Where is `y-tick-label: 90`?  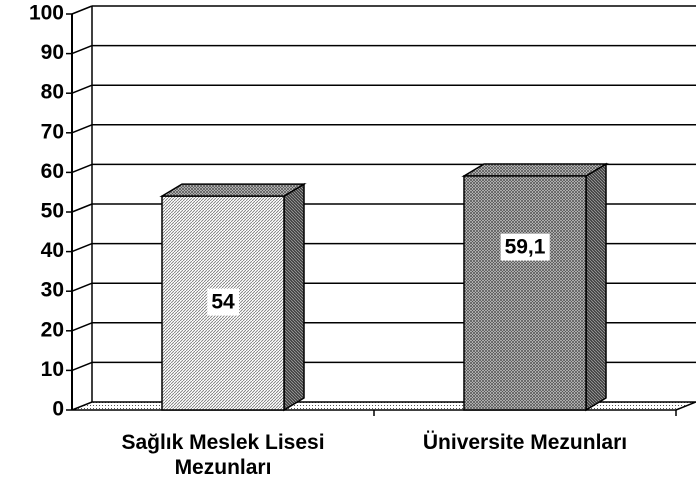 y-tick-label: 90 is located at coordinates (52, 52).